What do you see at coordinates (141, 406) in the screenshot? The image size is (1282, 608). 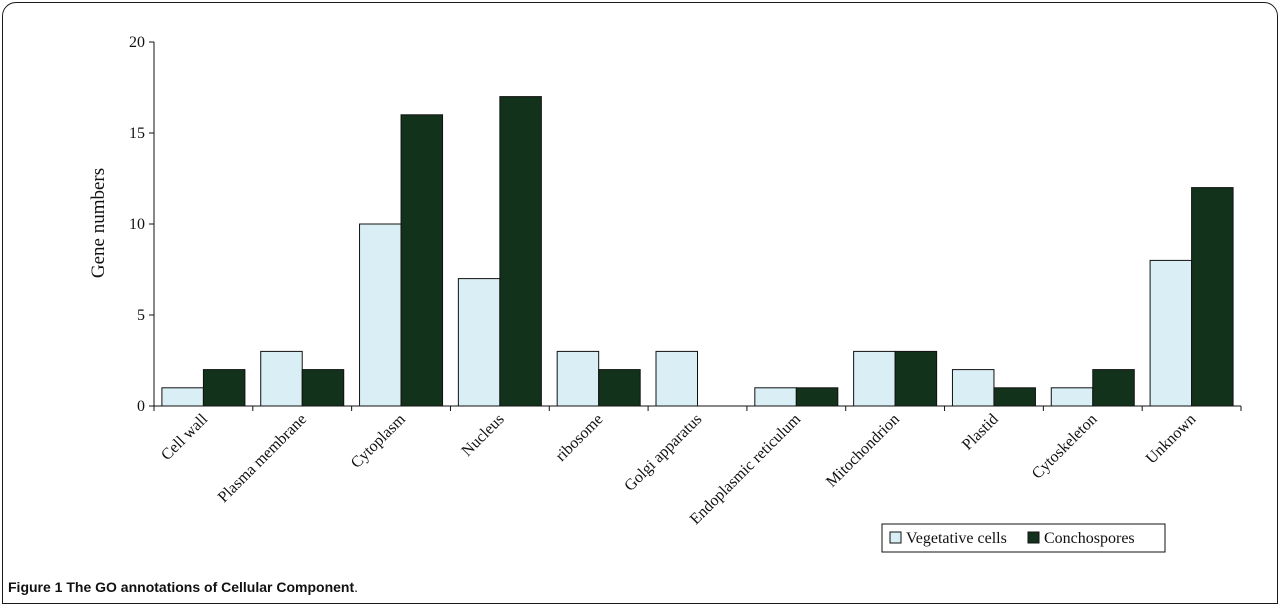 I see `y-tick-label: 0` at bounding box center [141, 406].